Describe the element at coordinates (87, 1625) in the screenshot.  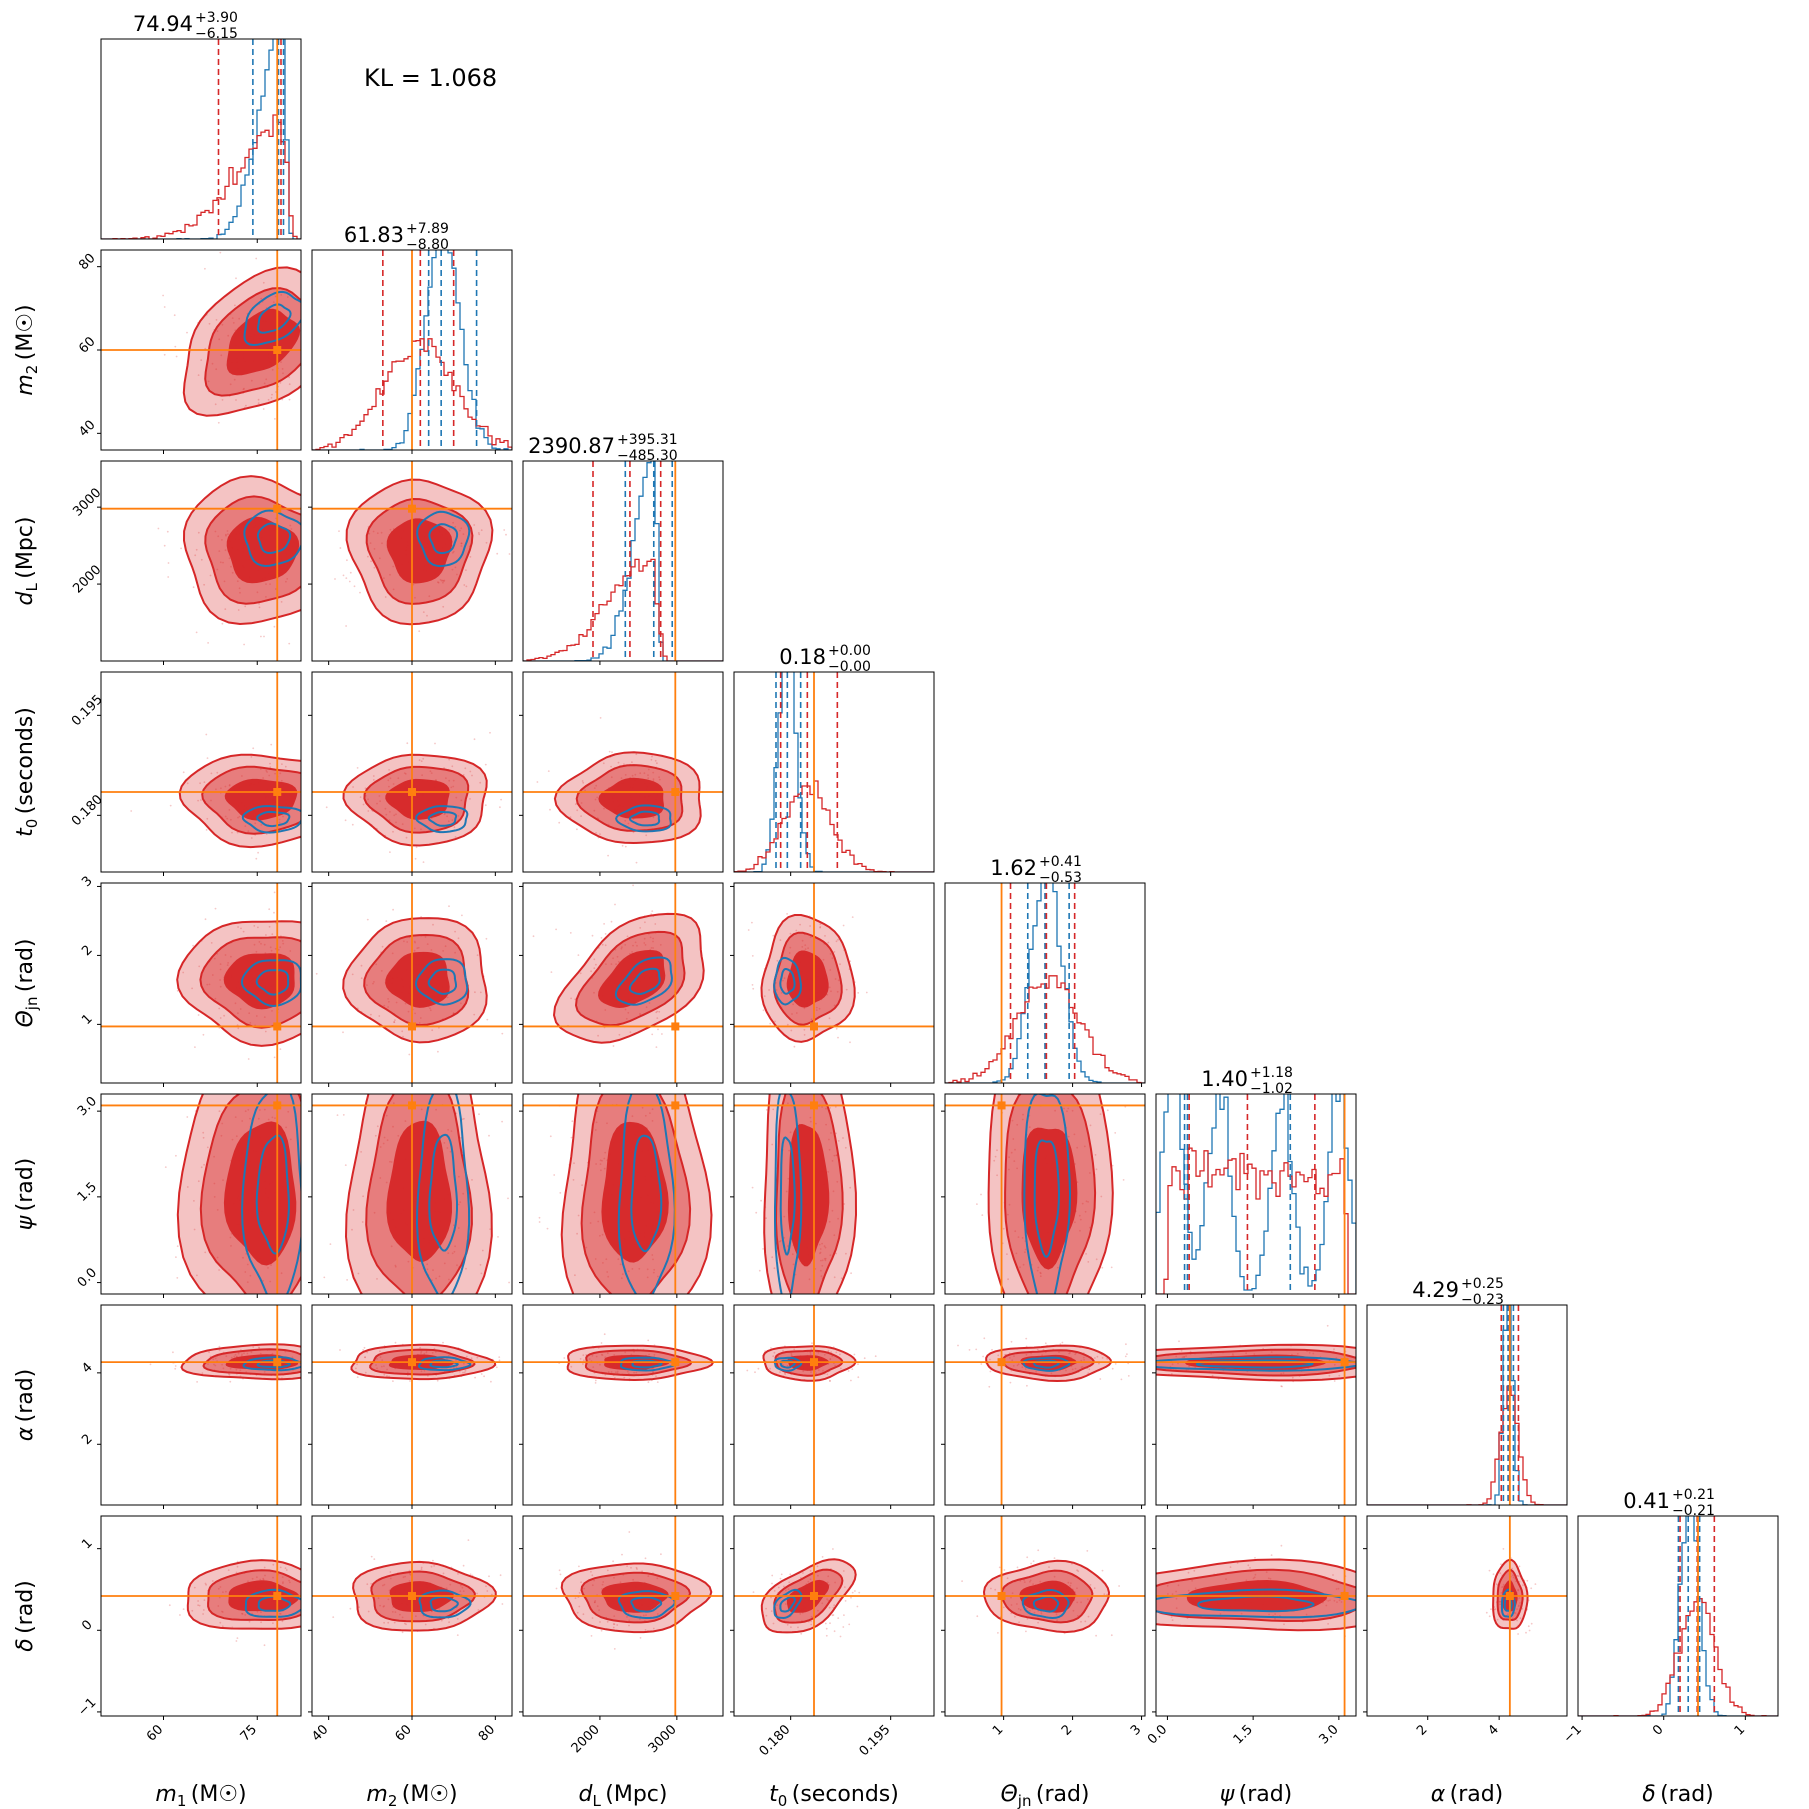
I see `y-tick-label: 0` at that location.